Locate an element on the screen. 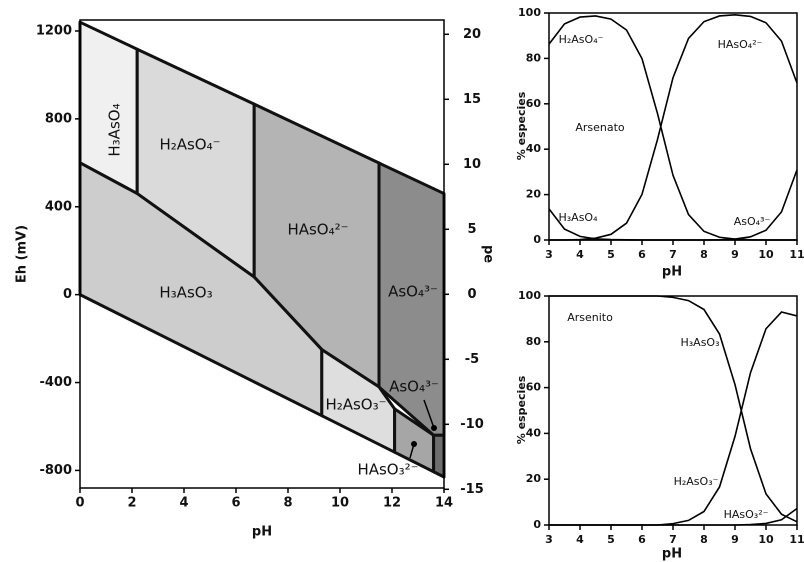 This screenshot has height=562, width=804. y-tick-label: -400 is located at coordinates (55, 382).